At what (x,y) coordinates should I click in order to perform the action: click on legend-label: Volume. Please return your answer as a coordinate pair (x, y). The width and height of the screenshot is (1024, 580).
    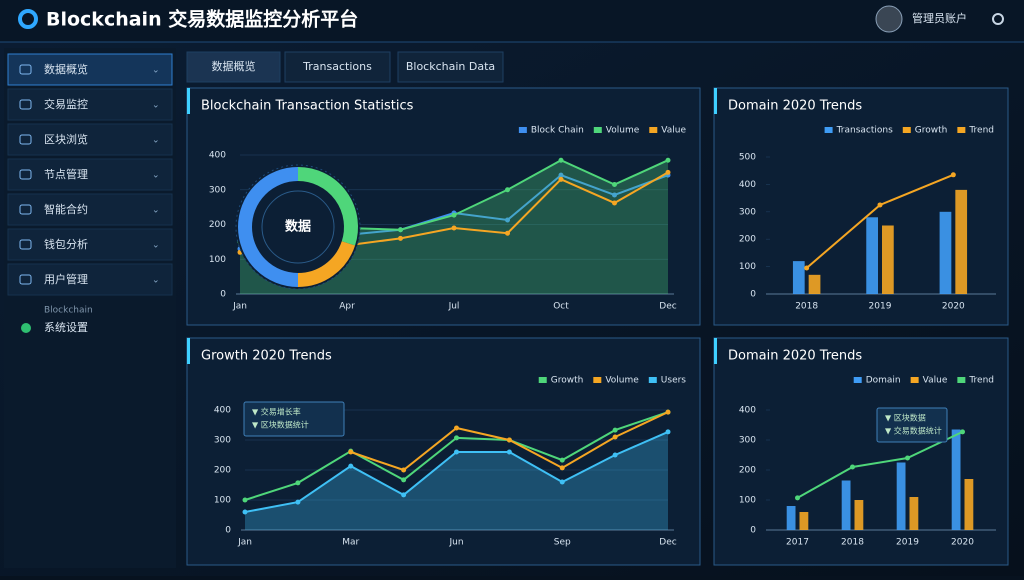
    Looking at the image, I should click on (622, 381).